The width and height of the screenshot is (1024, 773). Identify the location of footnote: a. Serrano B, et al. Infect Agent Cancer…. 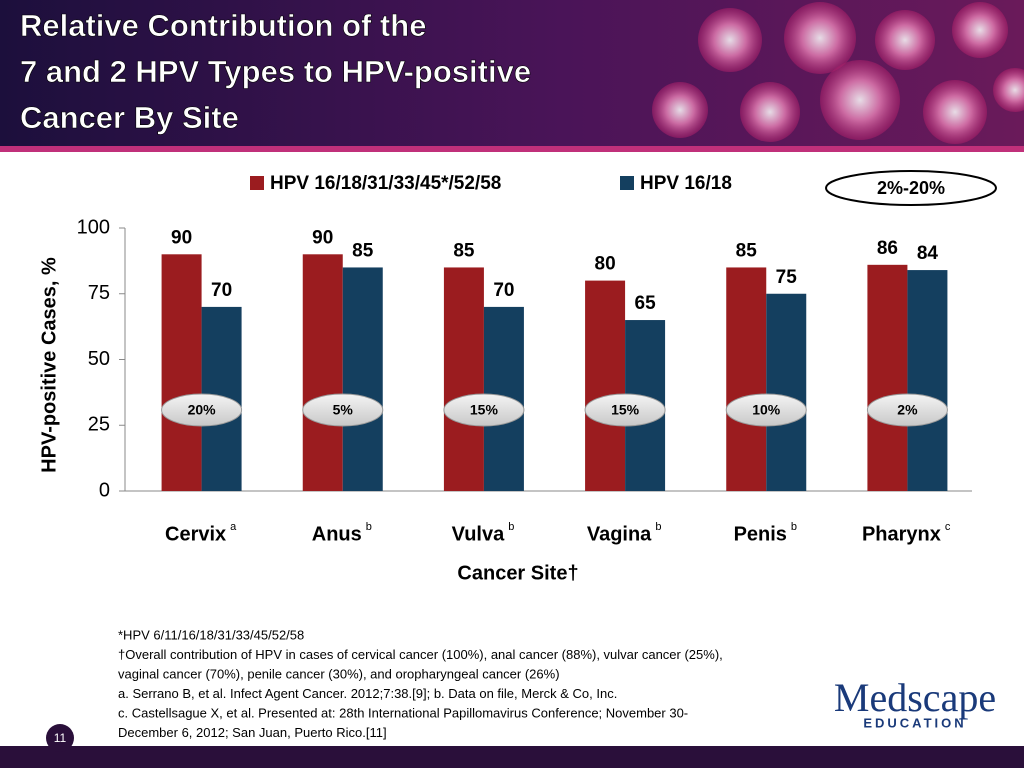
(367, 693).